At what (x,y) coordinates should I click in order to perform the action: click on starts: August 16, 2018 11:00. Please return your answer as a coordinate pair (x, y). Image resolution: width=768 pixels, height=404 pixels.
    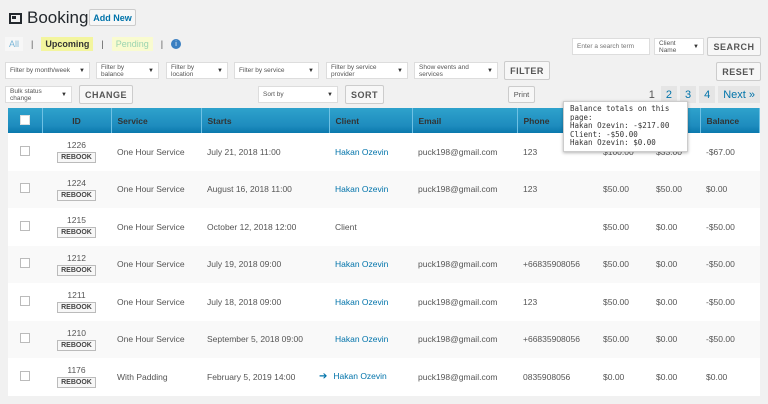
    Looking at the image, I should click on (249, 189).